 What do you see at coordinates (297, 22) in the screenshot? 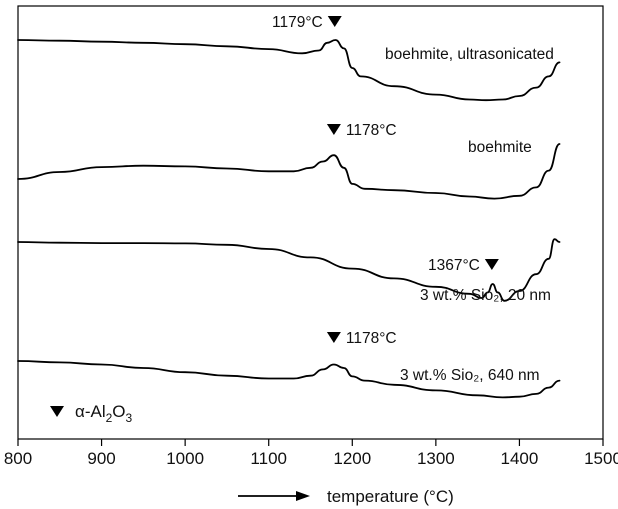
I see `peak-label-1: 1179°C` at bounding box center [297, 22].